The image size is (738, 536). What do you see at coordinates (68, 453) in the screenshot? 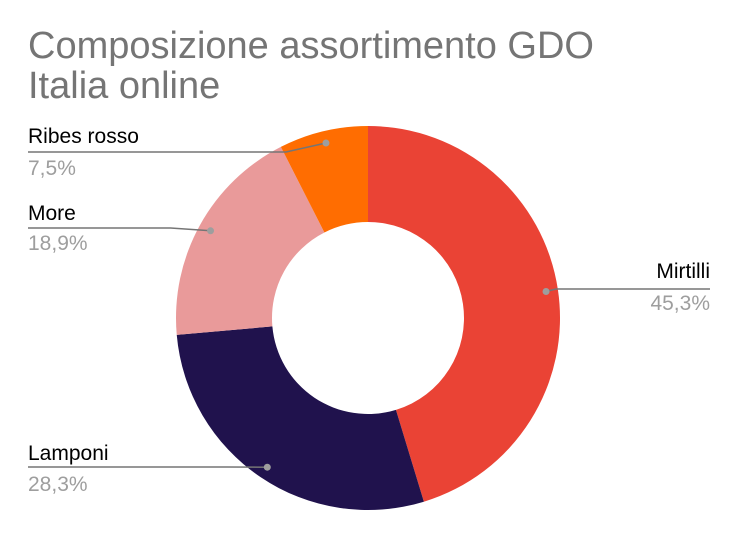
I see `slice-label: Lamponi` at bounding box center [68, 453].